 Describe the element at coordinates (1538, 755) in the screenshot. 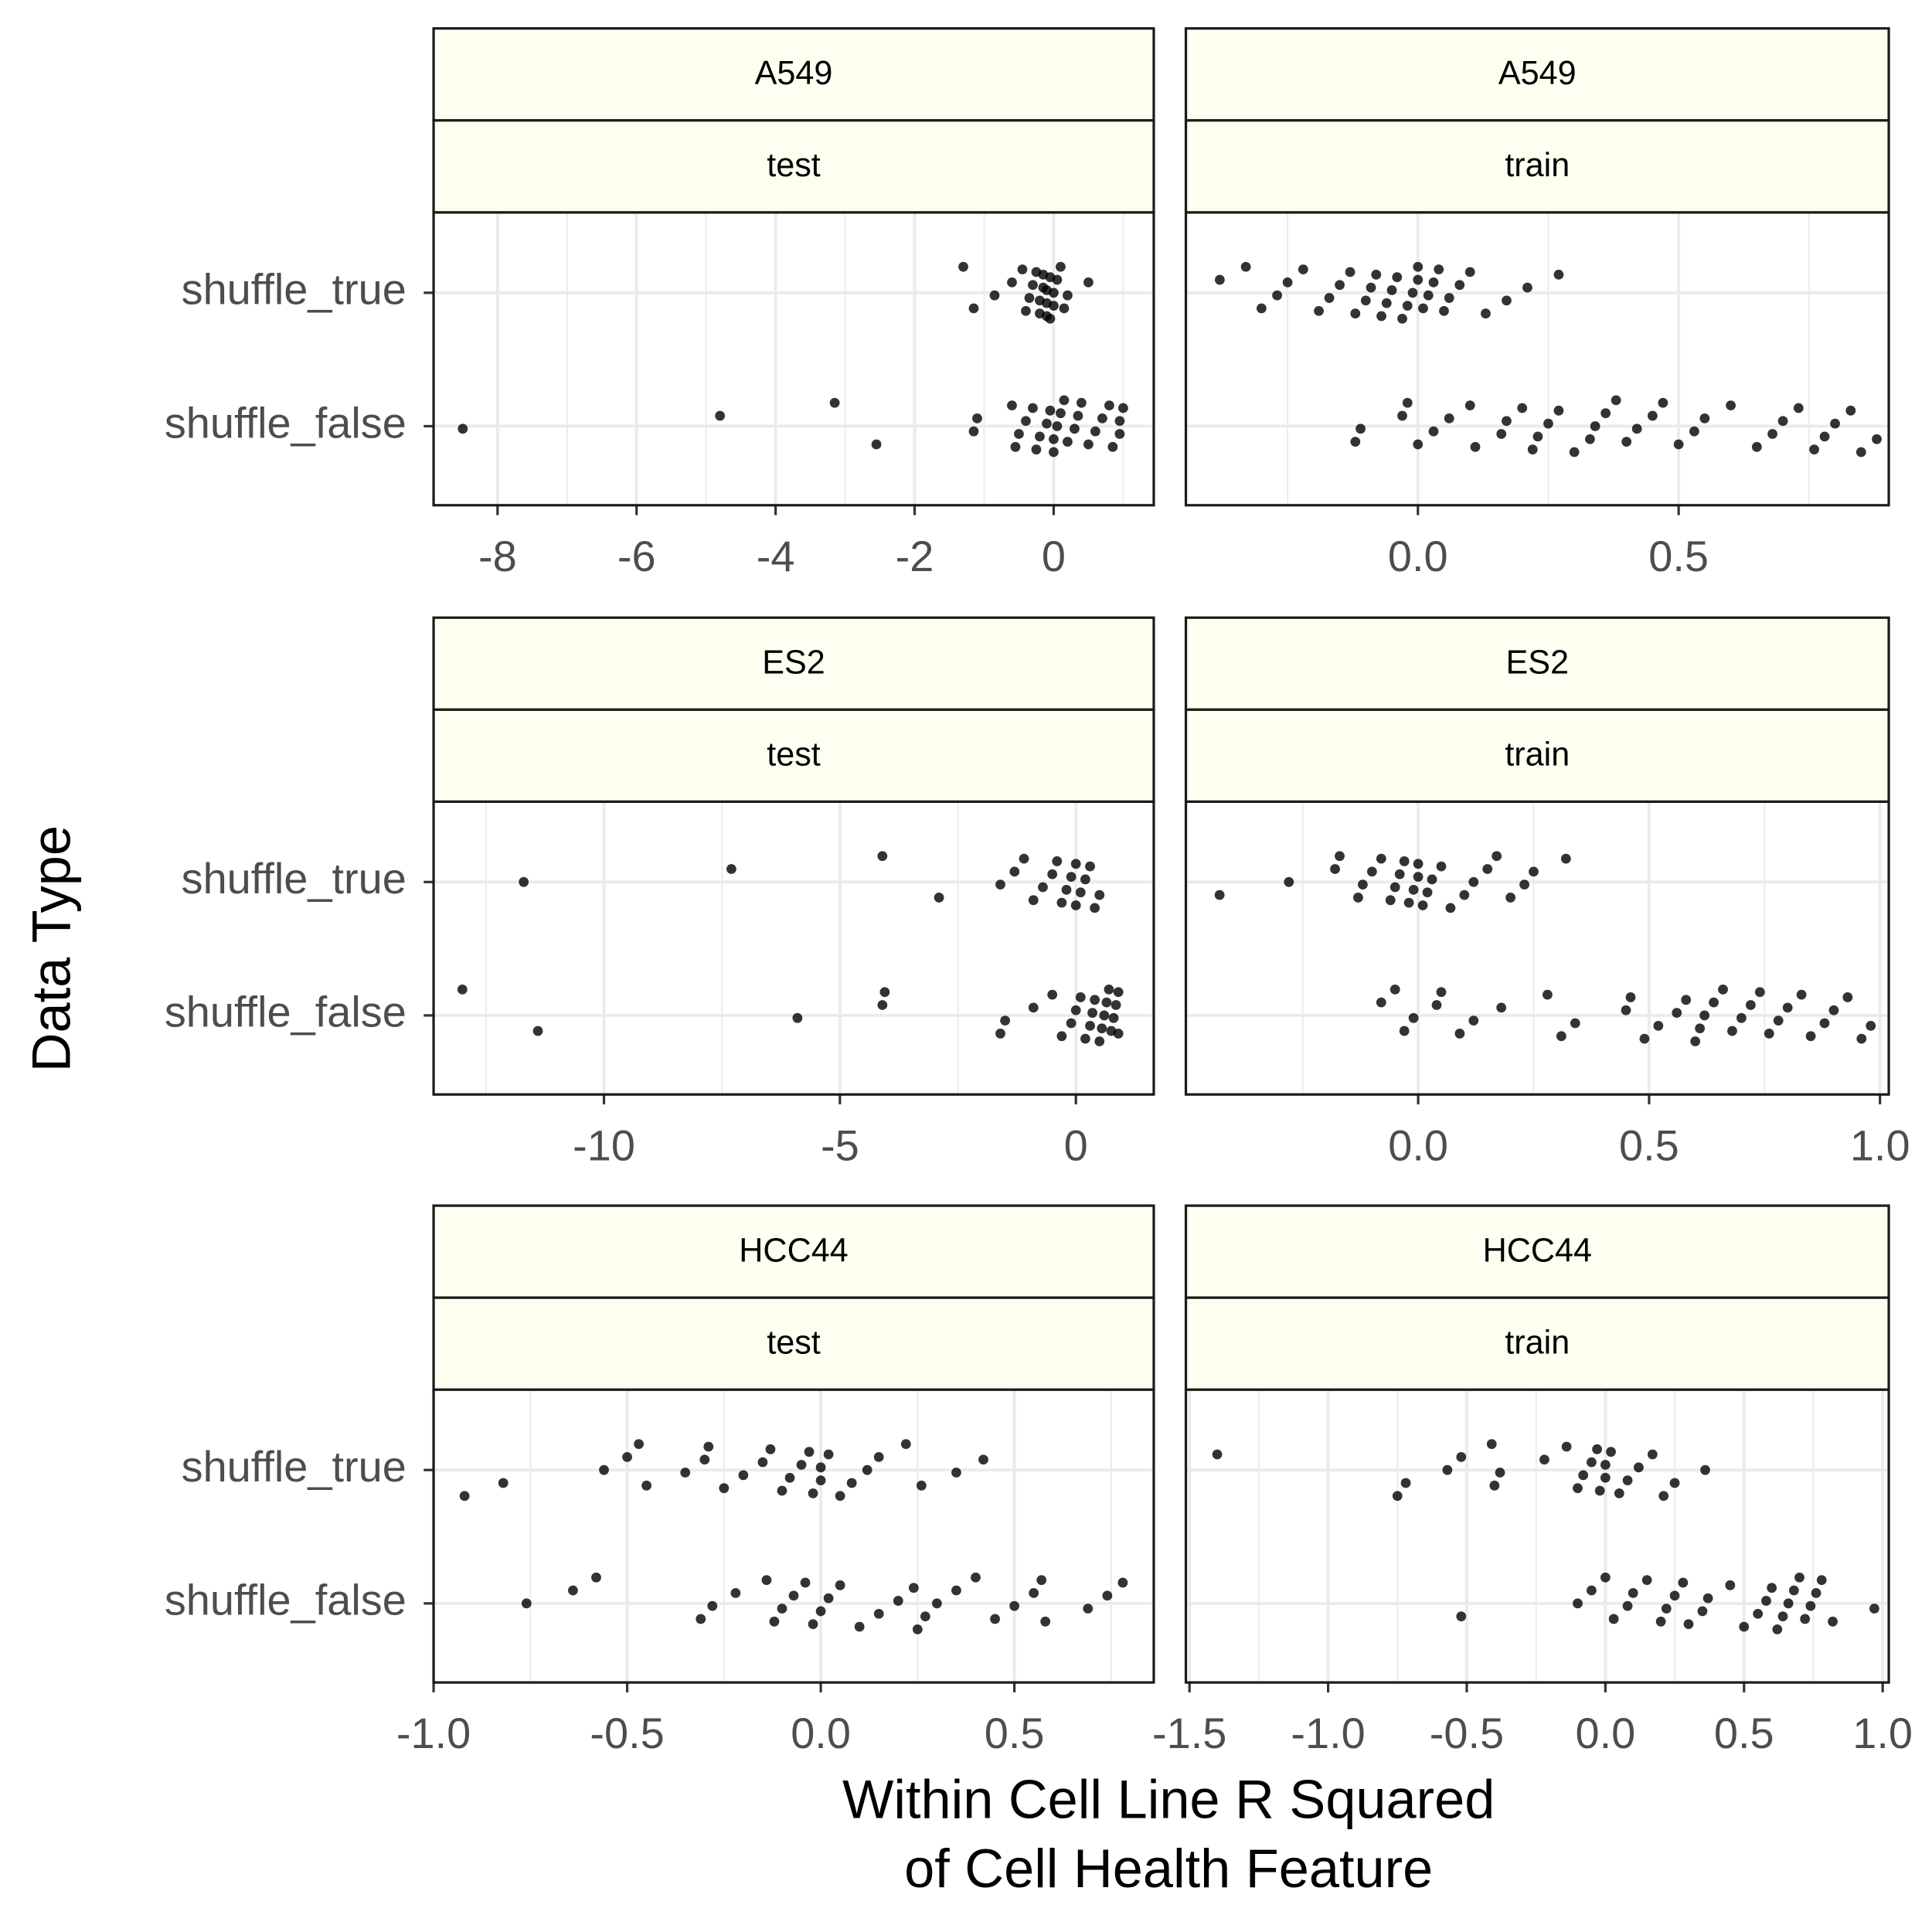

I see `strip-label: train` at that location.